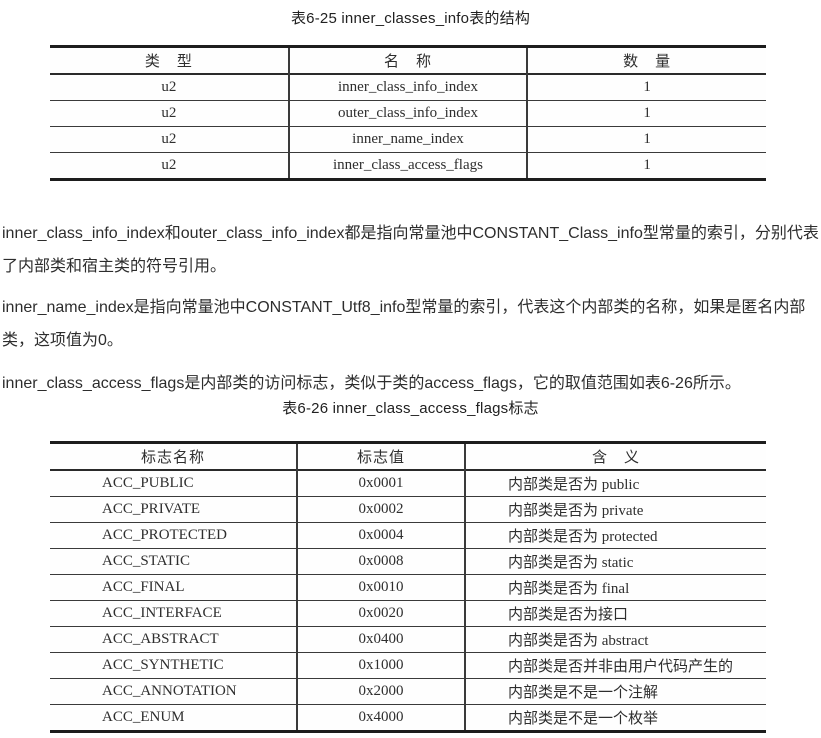  Describe the element at coordinates (173, 535) in the screenshot. I see `table-cell: ACC_PROTECTED` at that location.